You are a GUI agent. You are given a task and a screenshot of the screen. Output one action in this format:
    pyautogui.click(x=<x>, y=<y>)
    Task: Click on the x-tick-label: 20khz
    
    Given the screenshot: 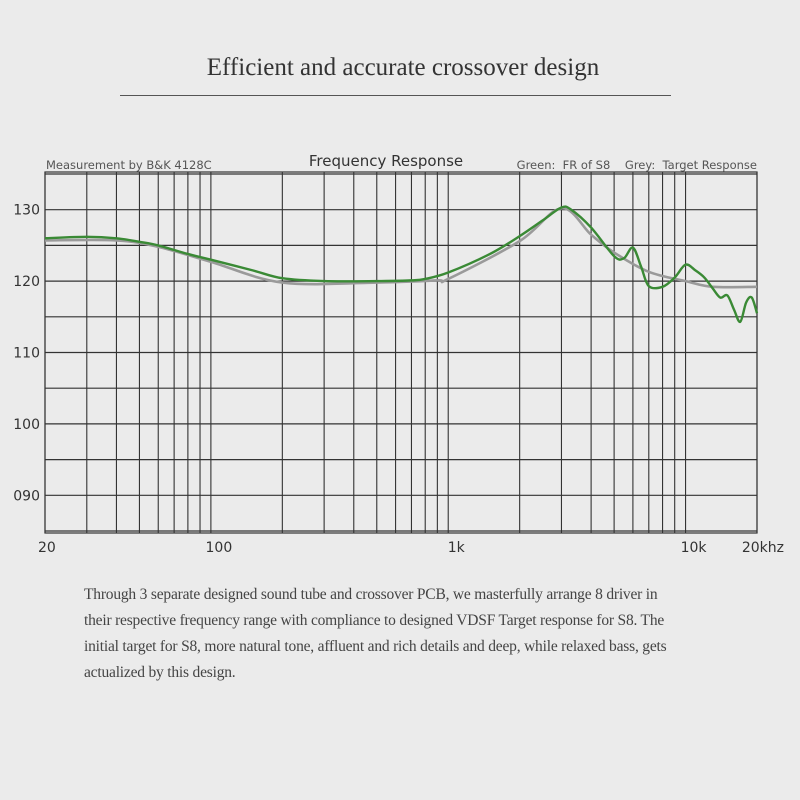 What is the action you would take?
    pyautogui.click(x=763, y=548)
    